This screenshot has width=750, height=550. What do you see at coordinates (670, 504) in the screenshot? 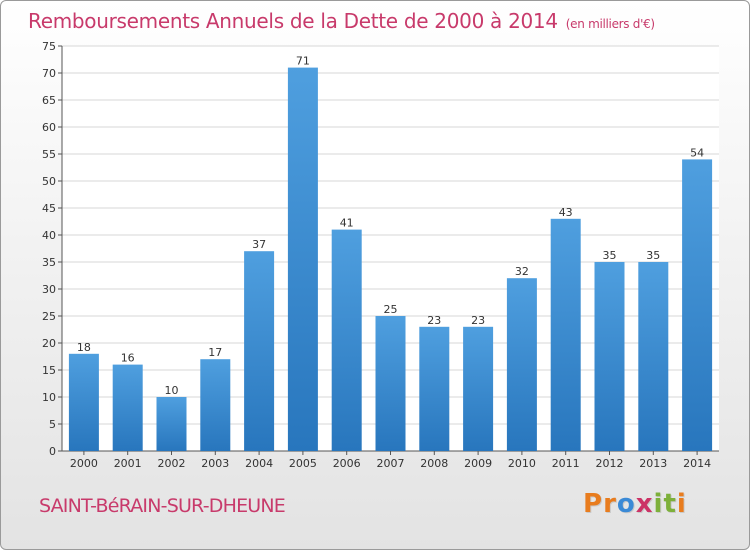
I see `logo-letter: t` at bounding box center [670, 504].